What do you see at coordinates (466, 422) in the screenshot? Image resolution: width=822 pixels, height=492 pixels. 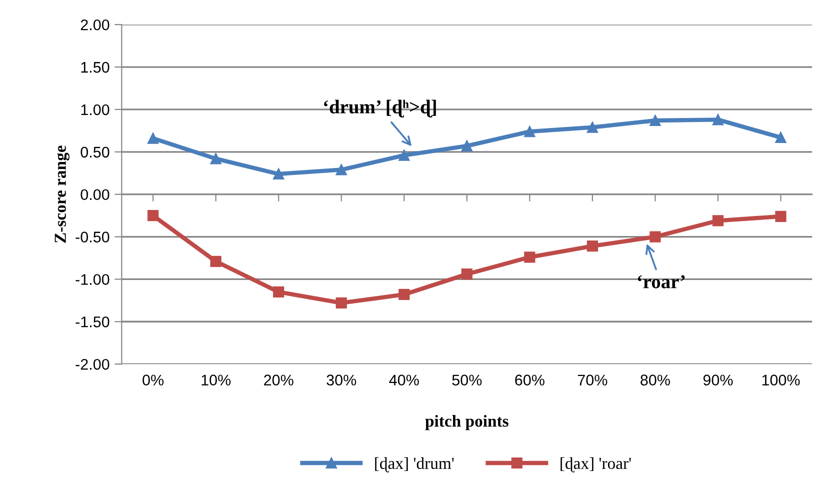 I see `x-axis-title: pitch points` at bounding box center [466, 422].